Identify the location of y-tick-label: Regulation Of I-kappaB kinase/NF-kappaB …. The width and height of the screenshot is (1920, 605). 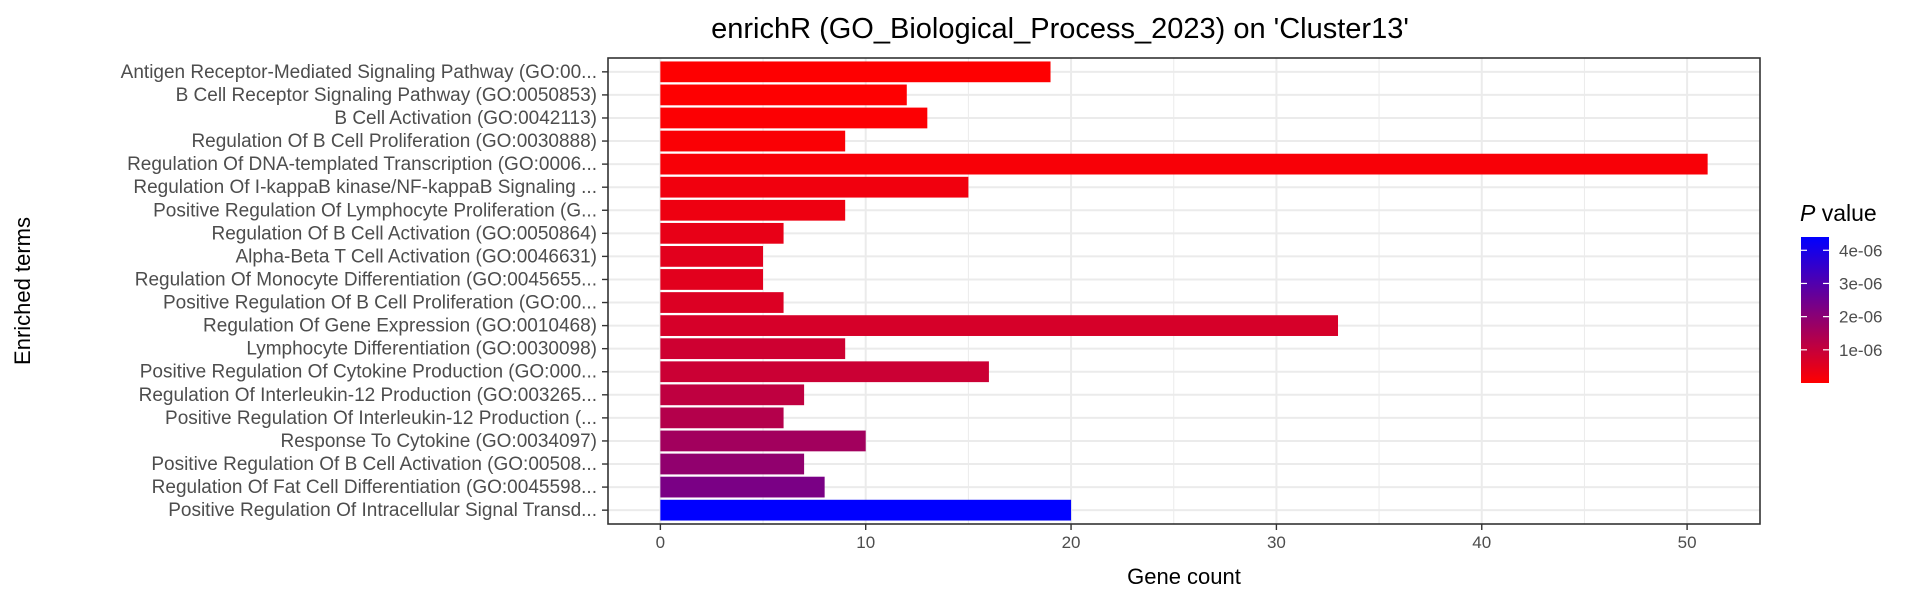
(365, 187).